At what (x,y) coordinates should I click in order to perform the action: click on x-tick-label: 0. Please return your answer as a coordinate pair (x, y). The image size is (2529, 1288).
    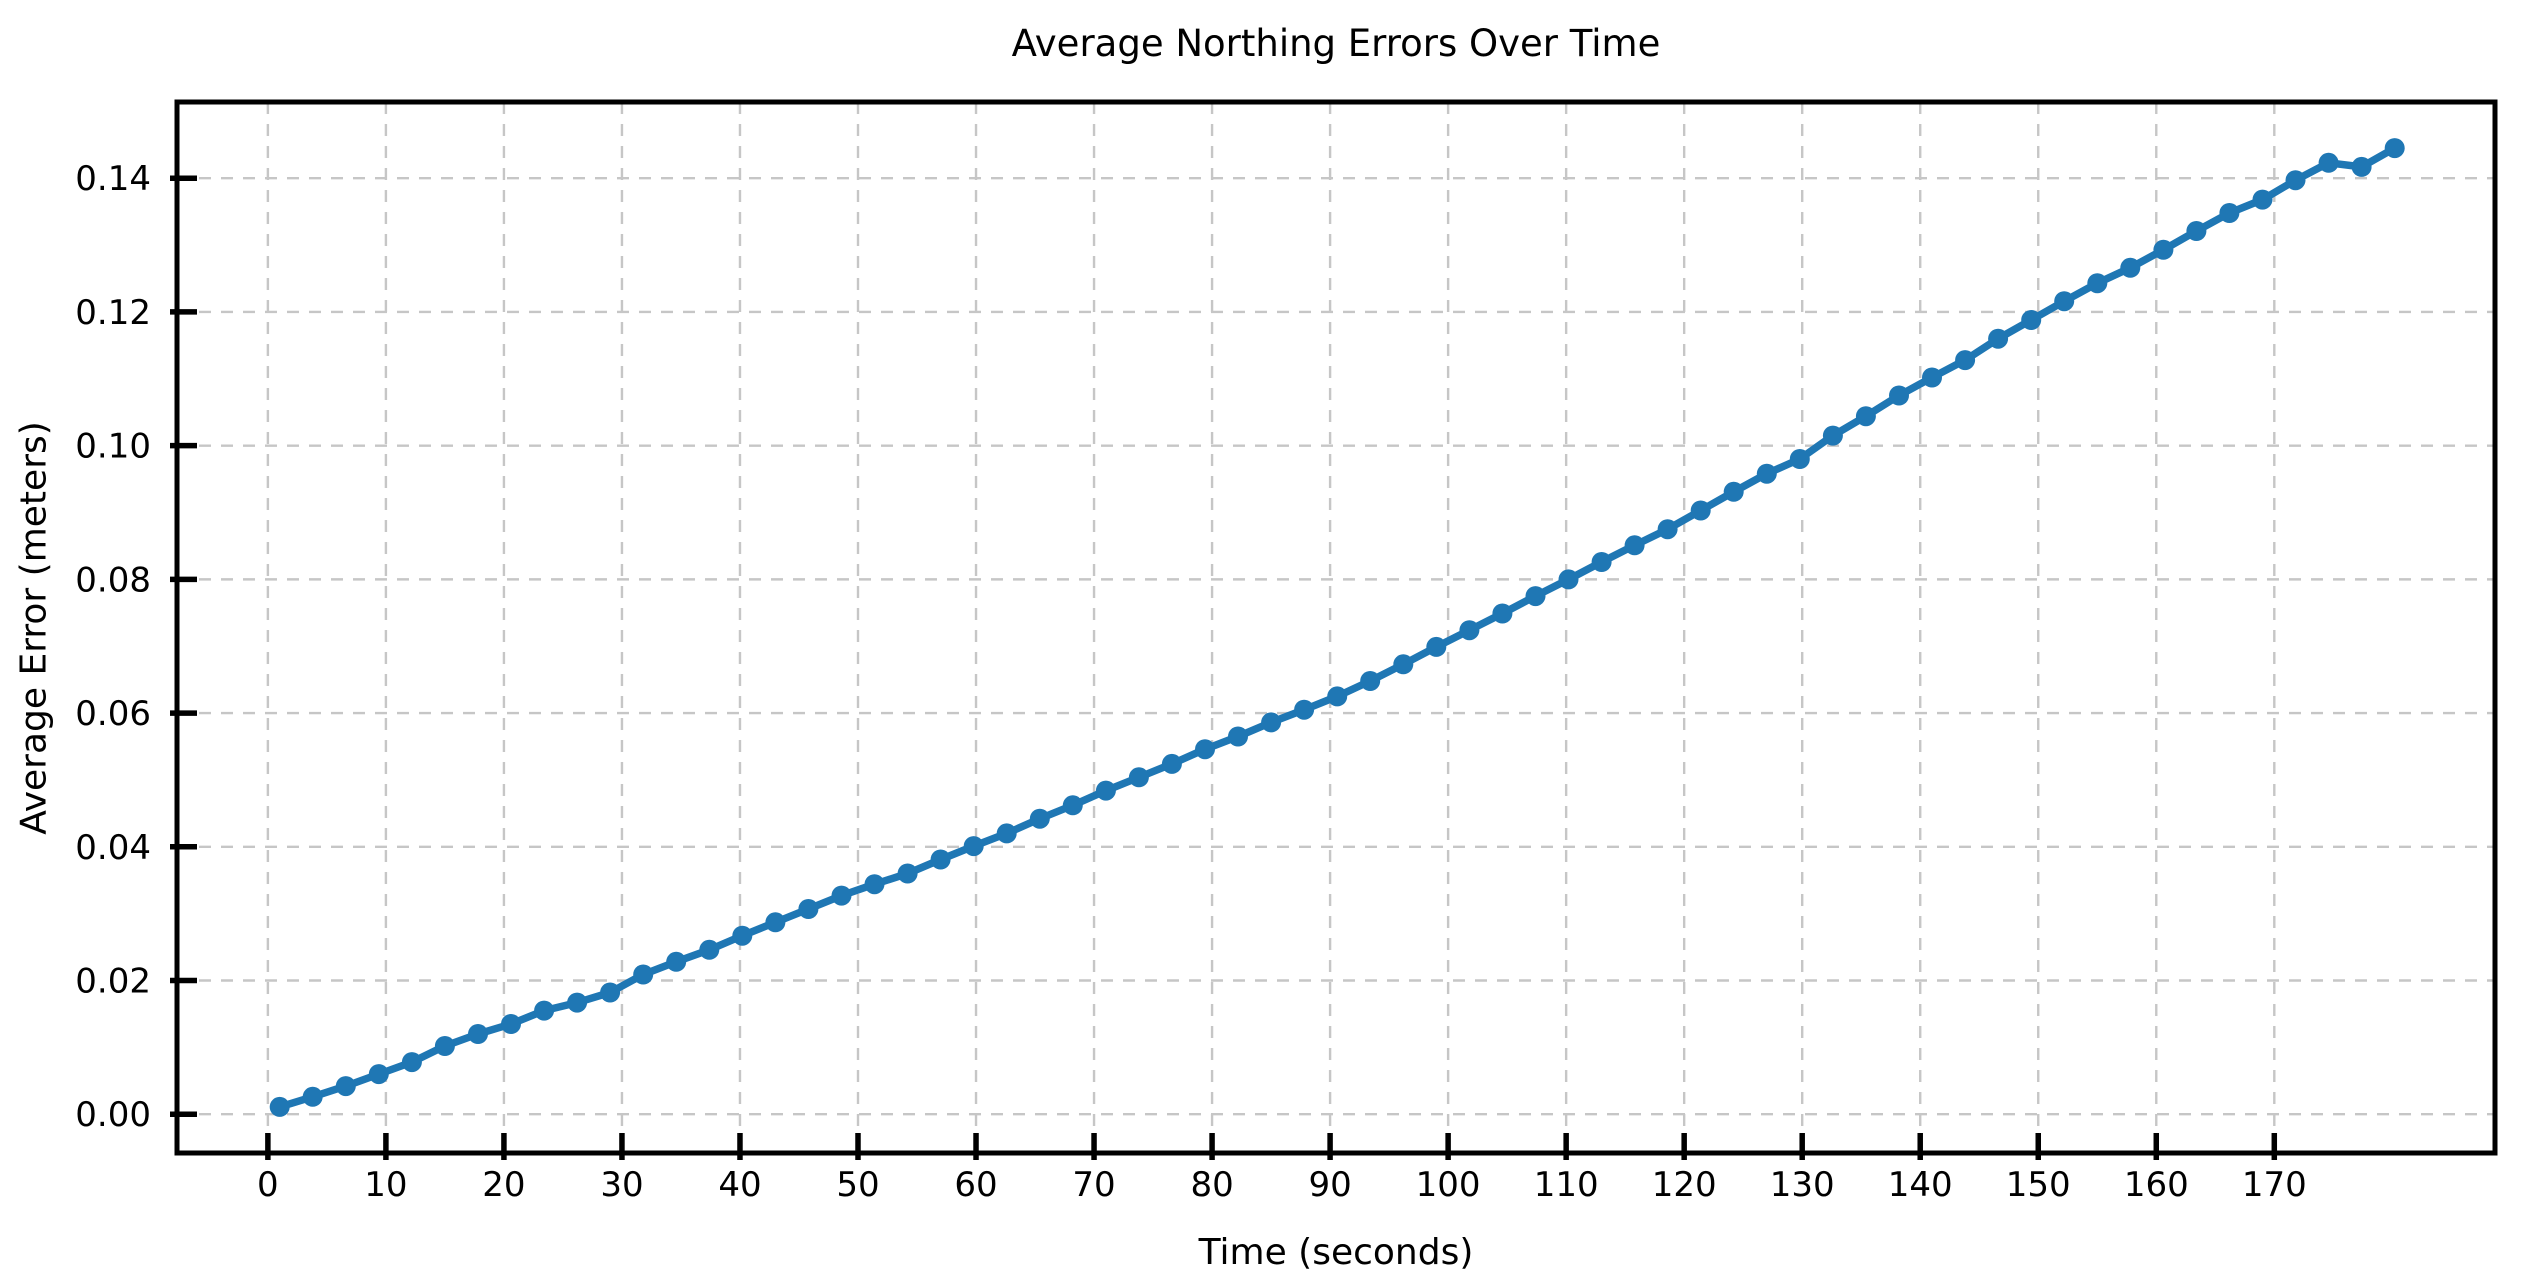
    Looking at the image, I should click on (268, 1185).